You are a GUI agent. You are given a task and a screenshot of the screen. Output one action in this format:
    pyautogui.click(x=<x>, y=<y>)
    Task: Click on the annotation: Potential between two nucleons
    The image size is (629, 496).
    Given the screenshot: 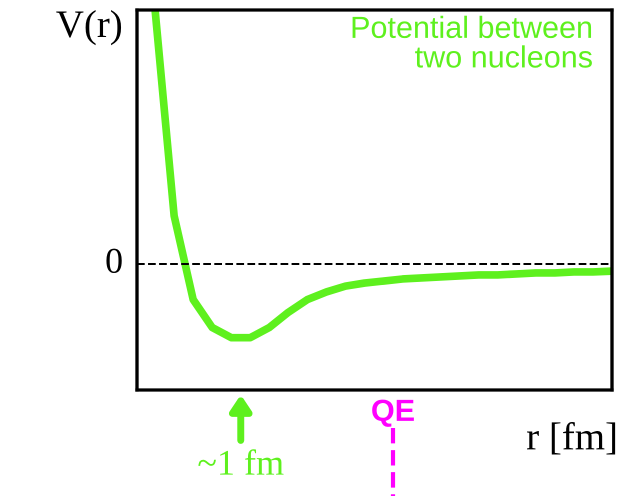 What is the action you would take?
    pyautogui.click(x=472, y=42)
    